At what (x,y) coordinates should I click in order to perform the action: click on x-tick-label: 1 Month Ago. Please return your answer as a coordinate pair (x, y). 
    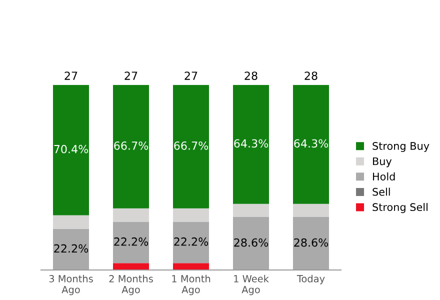
    Looking at the image, I should click on (191, 285).